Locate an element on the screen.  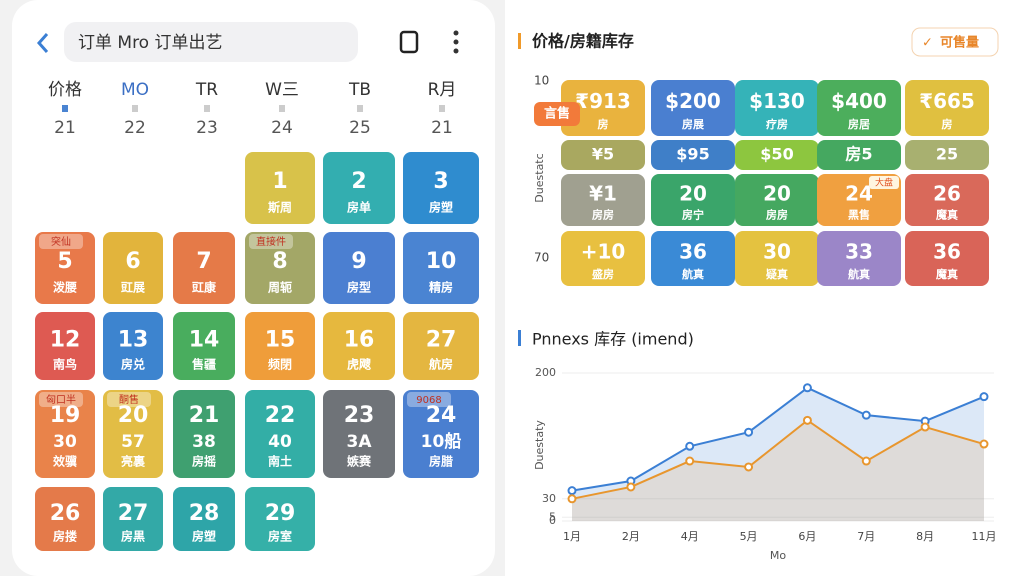
day-tag-text: 匈口半 is located at coordinates (61, 399).